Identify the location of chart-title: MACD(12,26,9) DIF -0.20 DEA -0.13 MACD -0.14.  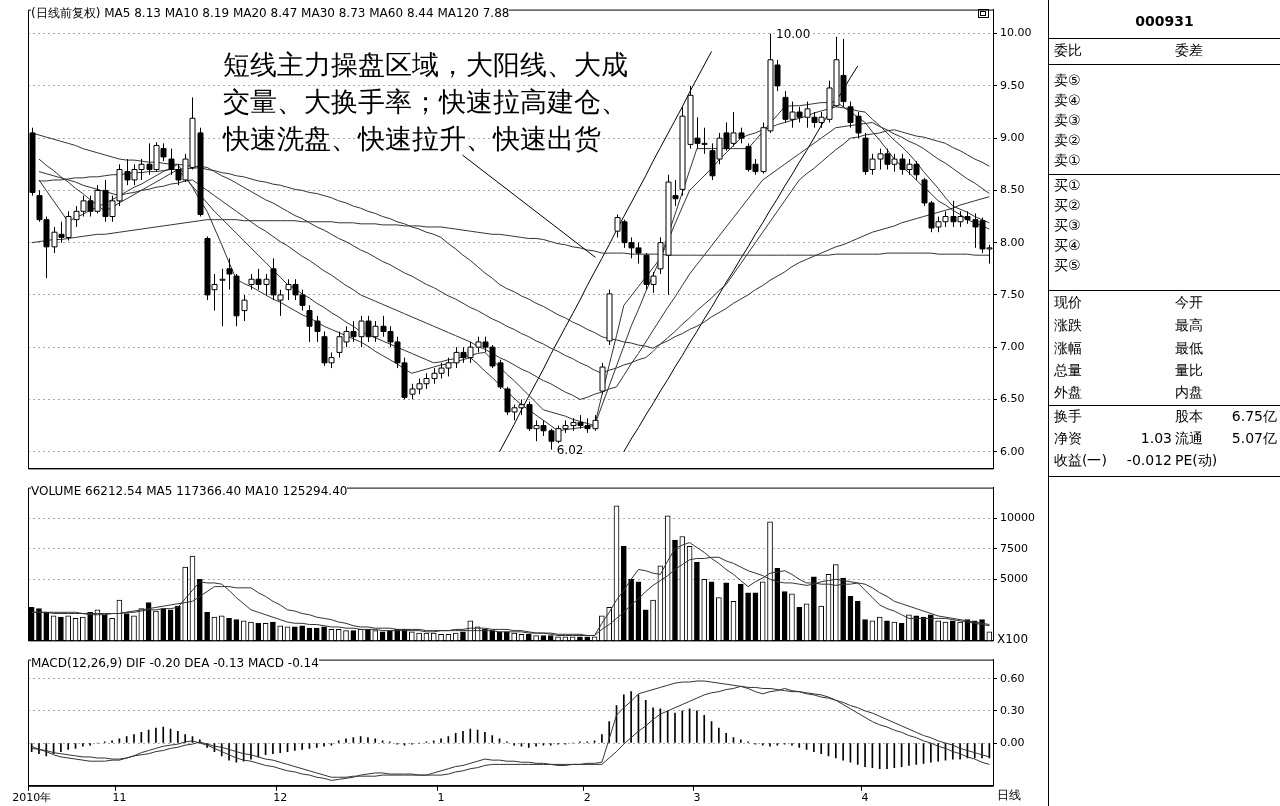
(175, 663).